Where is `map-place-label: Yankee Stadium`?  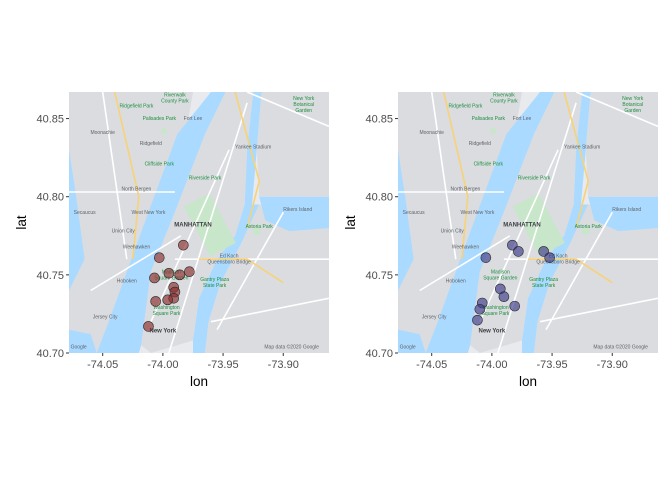 map-place-label: Yankee Stadium is located at coordinates (582, 147).